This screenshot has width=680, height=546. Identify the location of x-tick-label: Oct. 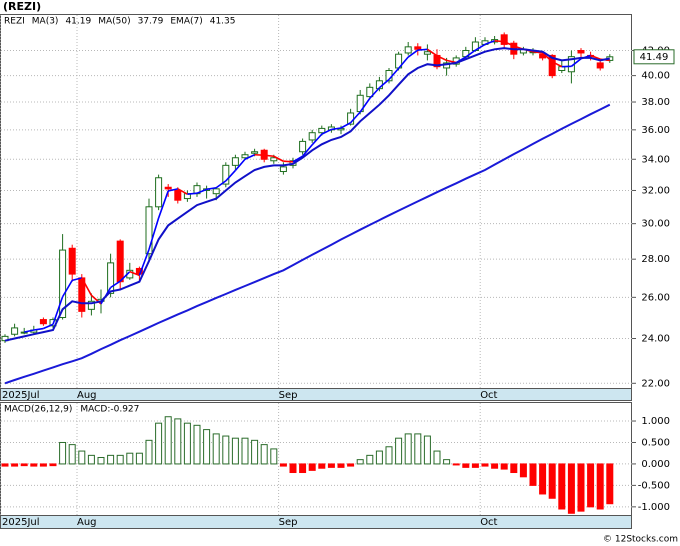
(488, 522).